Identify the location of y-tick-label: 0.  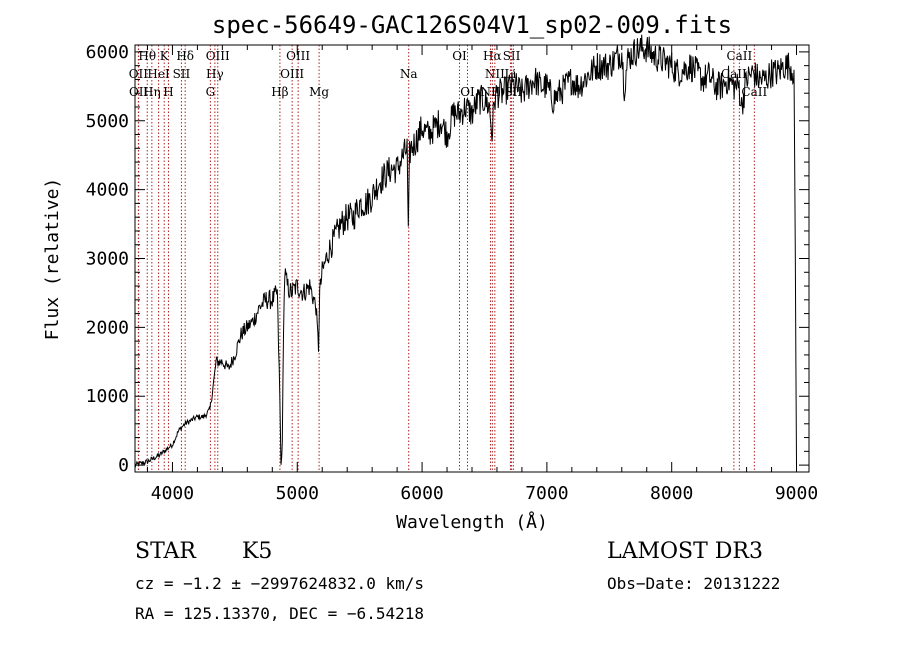
(123, 465).